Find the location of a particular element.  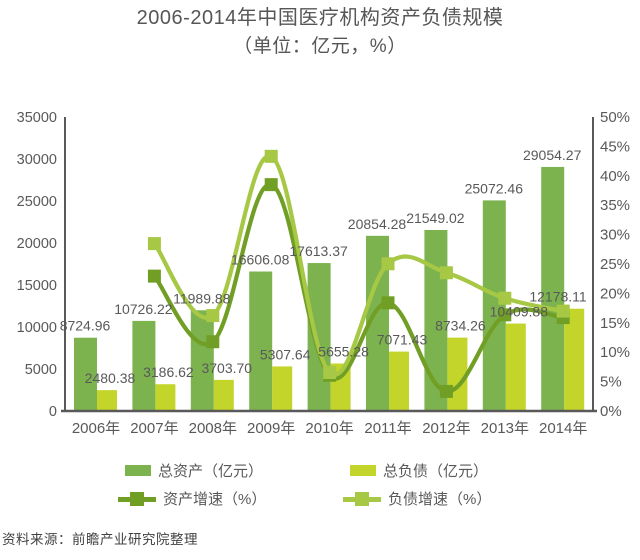

x-axis-label: 2011年 is located at coordinates (387, 428).